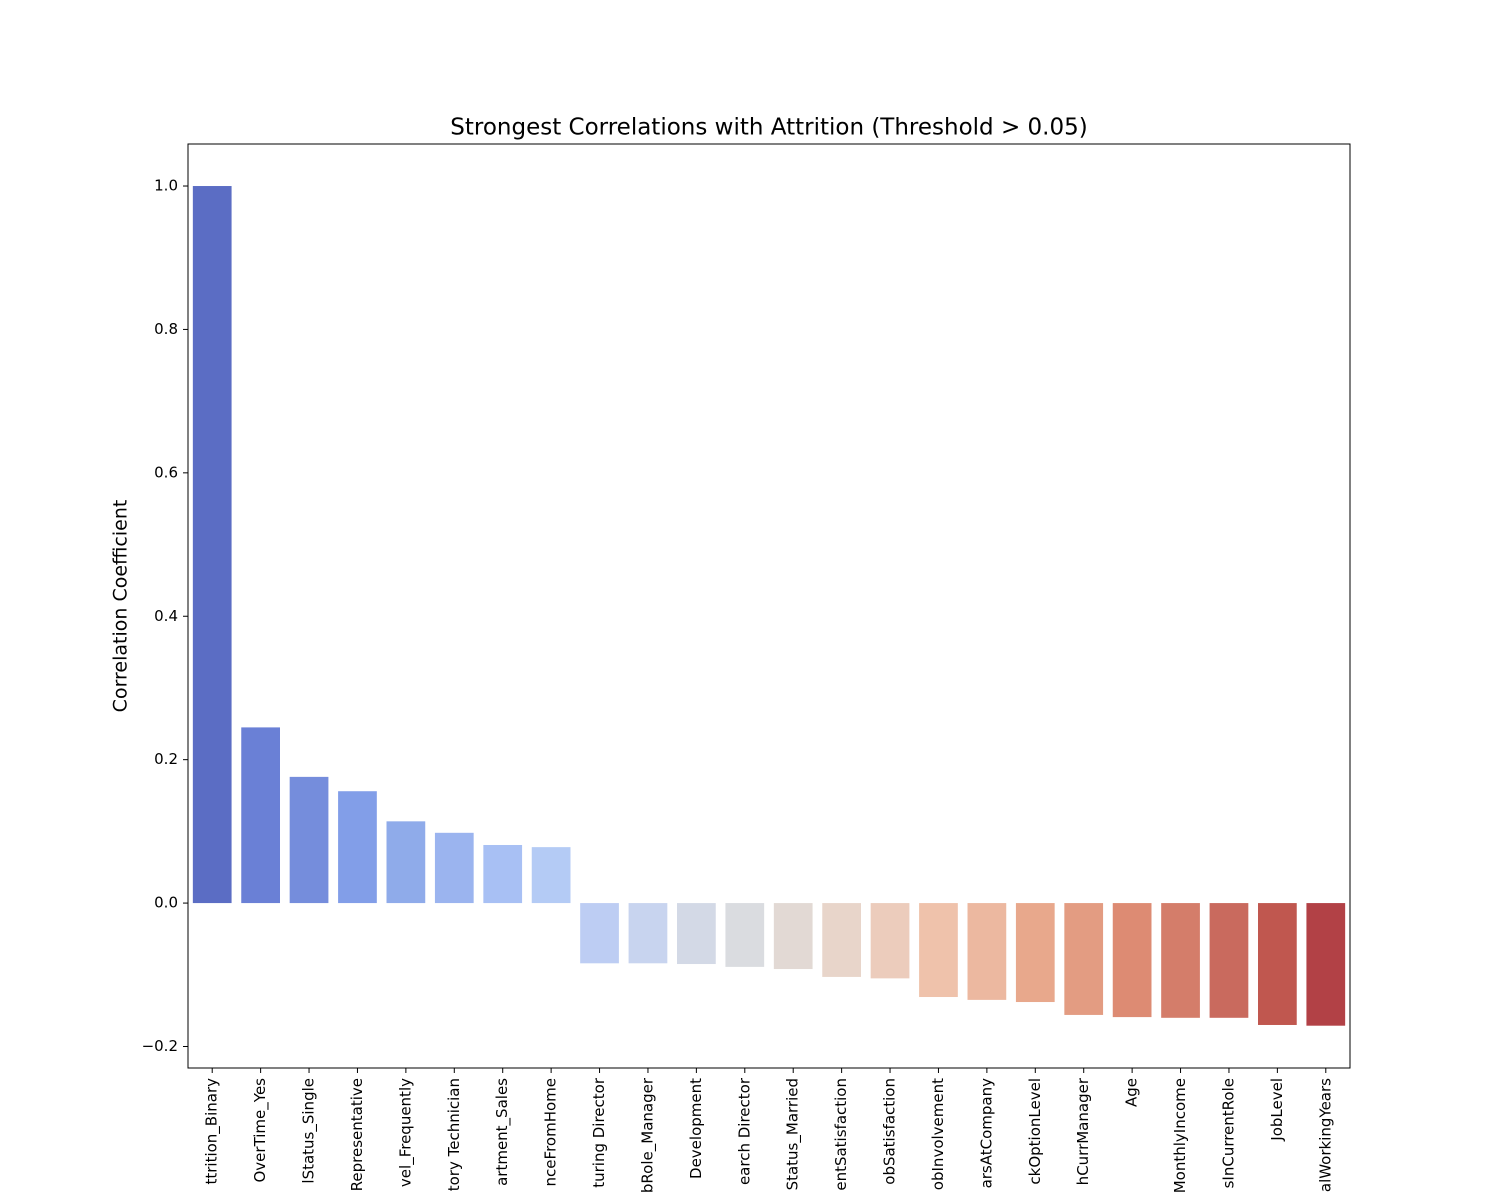 The width and height of the screenshot is (1500, 1200). What do you see at coordinates (1132, 1092) in the screenshot?
I see `x-tick-label: Age` at bounding box center [1132, 1092].